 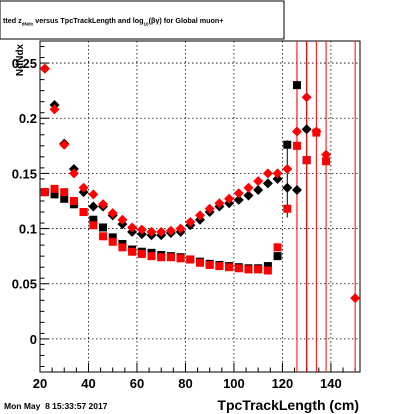 I want to click on y-tick-label: 0.25, so click(x=24, y=63).